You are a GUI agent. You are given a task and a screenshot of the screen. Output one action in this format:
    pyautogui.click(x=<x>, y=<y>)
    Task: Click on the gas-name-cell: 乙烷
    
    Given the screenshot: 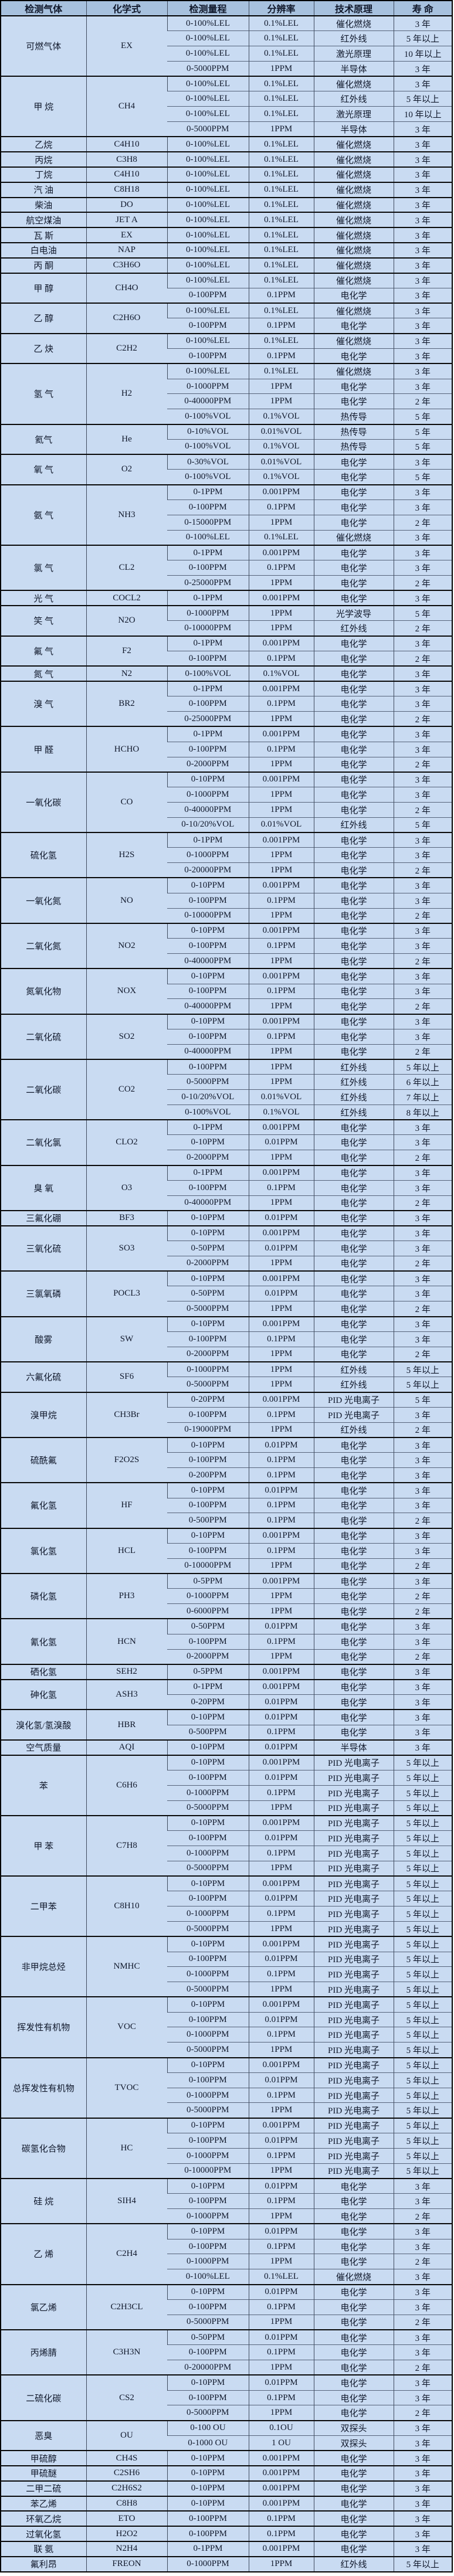 What is the action you would take?
    pyautogui.click(x=43, y=144)
    